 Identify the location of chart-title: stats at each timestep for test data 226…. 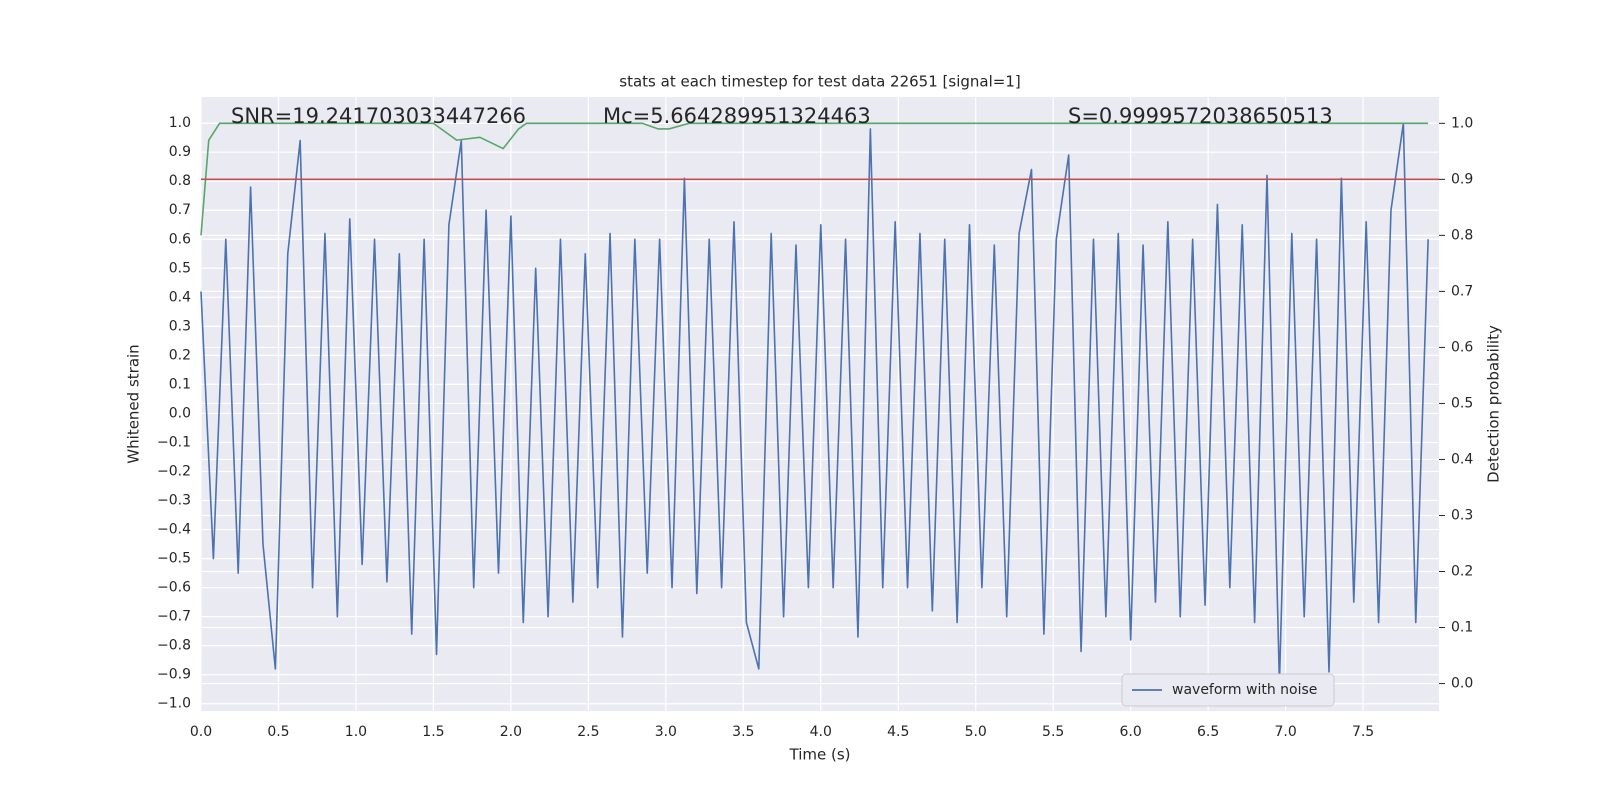
(819, 82).